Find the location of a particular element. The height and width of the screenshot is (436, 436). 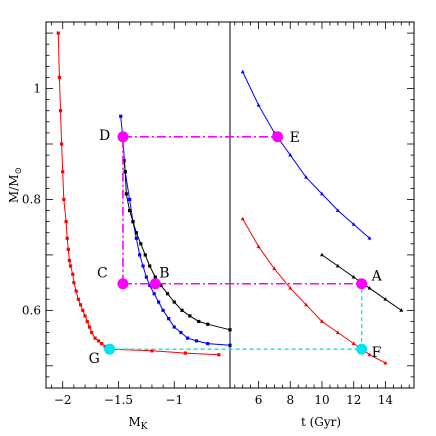

y-axis-title-subscript: ⊙ is located at coordinates (19, 171).